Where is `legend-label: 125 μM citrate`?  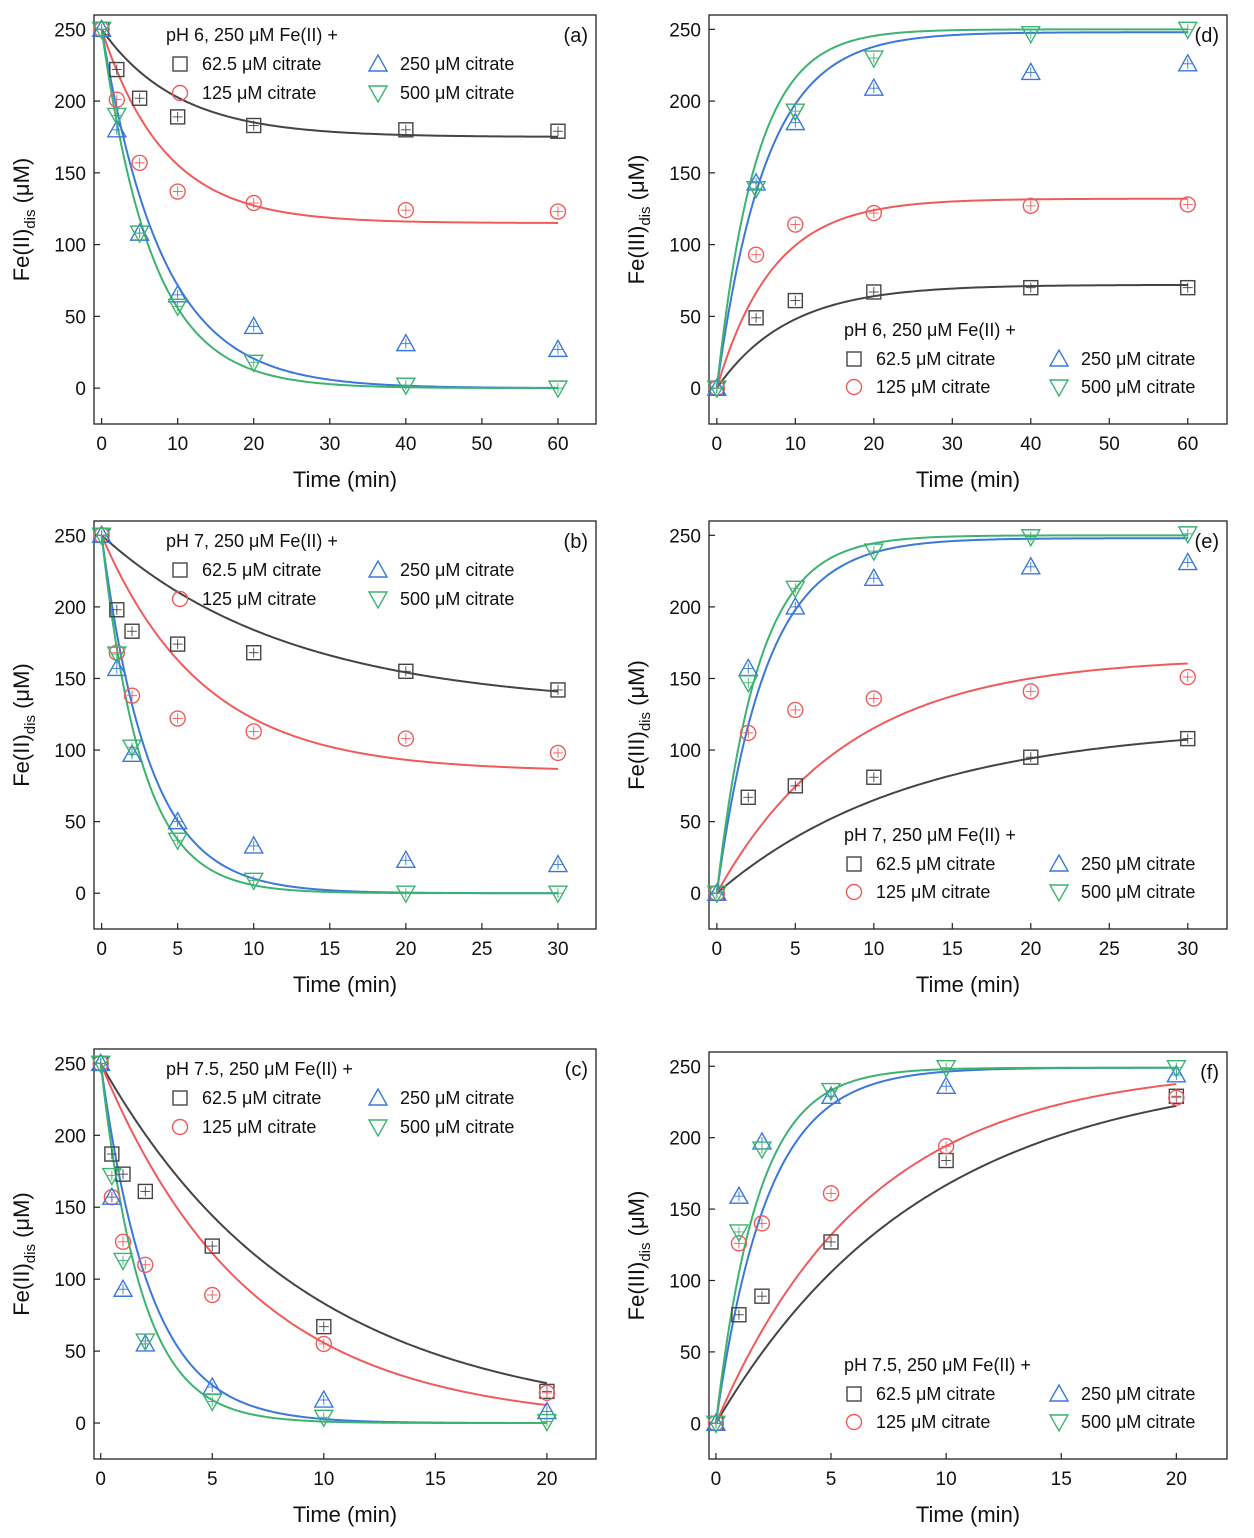
legend-label: 125 μM citrate is located at coordinates (933, 1422).